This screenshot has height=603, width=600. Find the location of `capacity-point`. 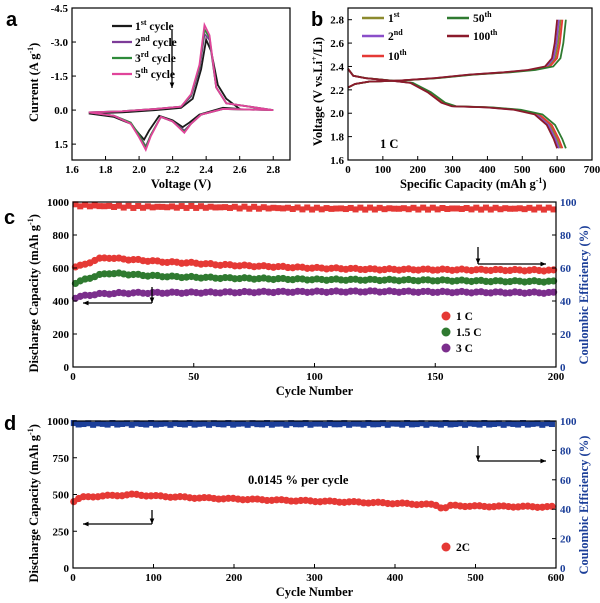

capacity-point is located at coordinates (552, 506).